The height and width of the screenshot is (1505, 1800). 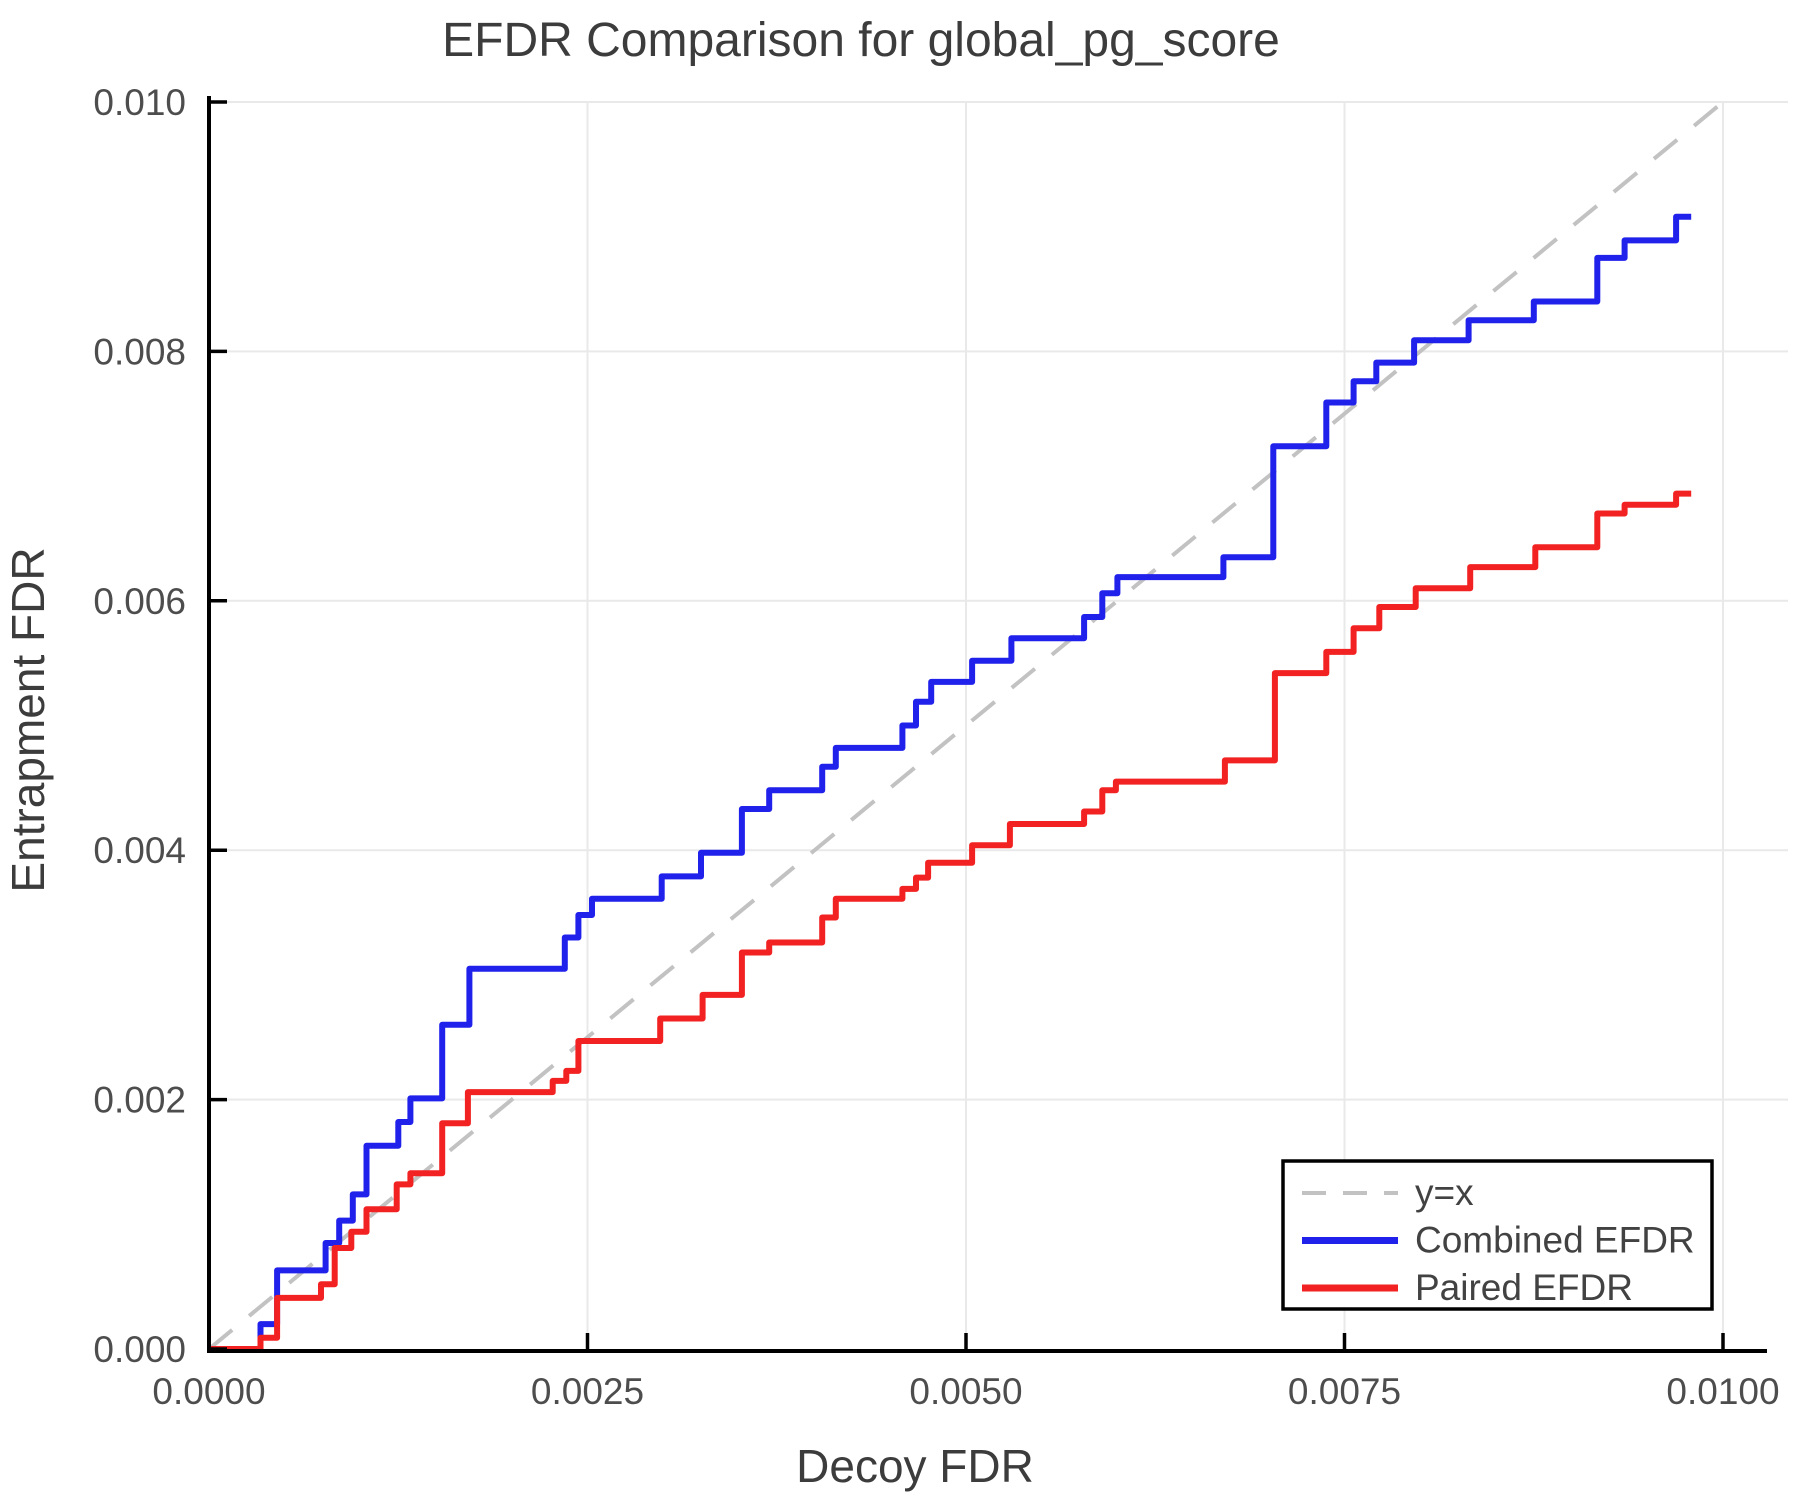 What do you see at coordinates (1344, 1391) in the screenshot?
I see `x-tick-label: 0.0075` at bounding box center [1344, 1391].